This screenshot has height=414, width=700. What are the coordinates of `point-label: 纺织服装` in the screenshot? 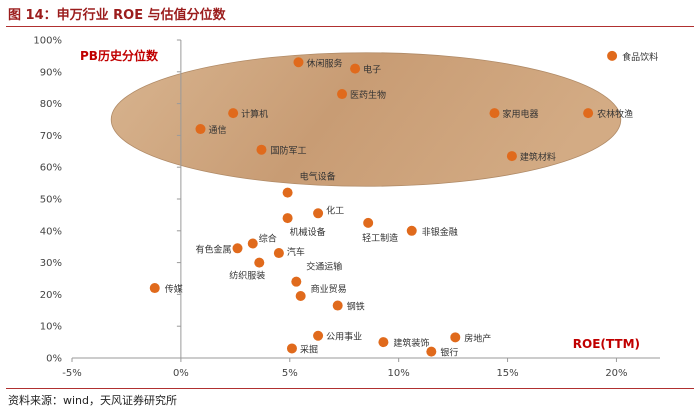 It's located at (247, 276).